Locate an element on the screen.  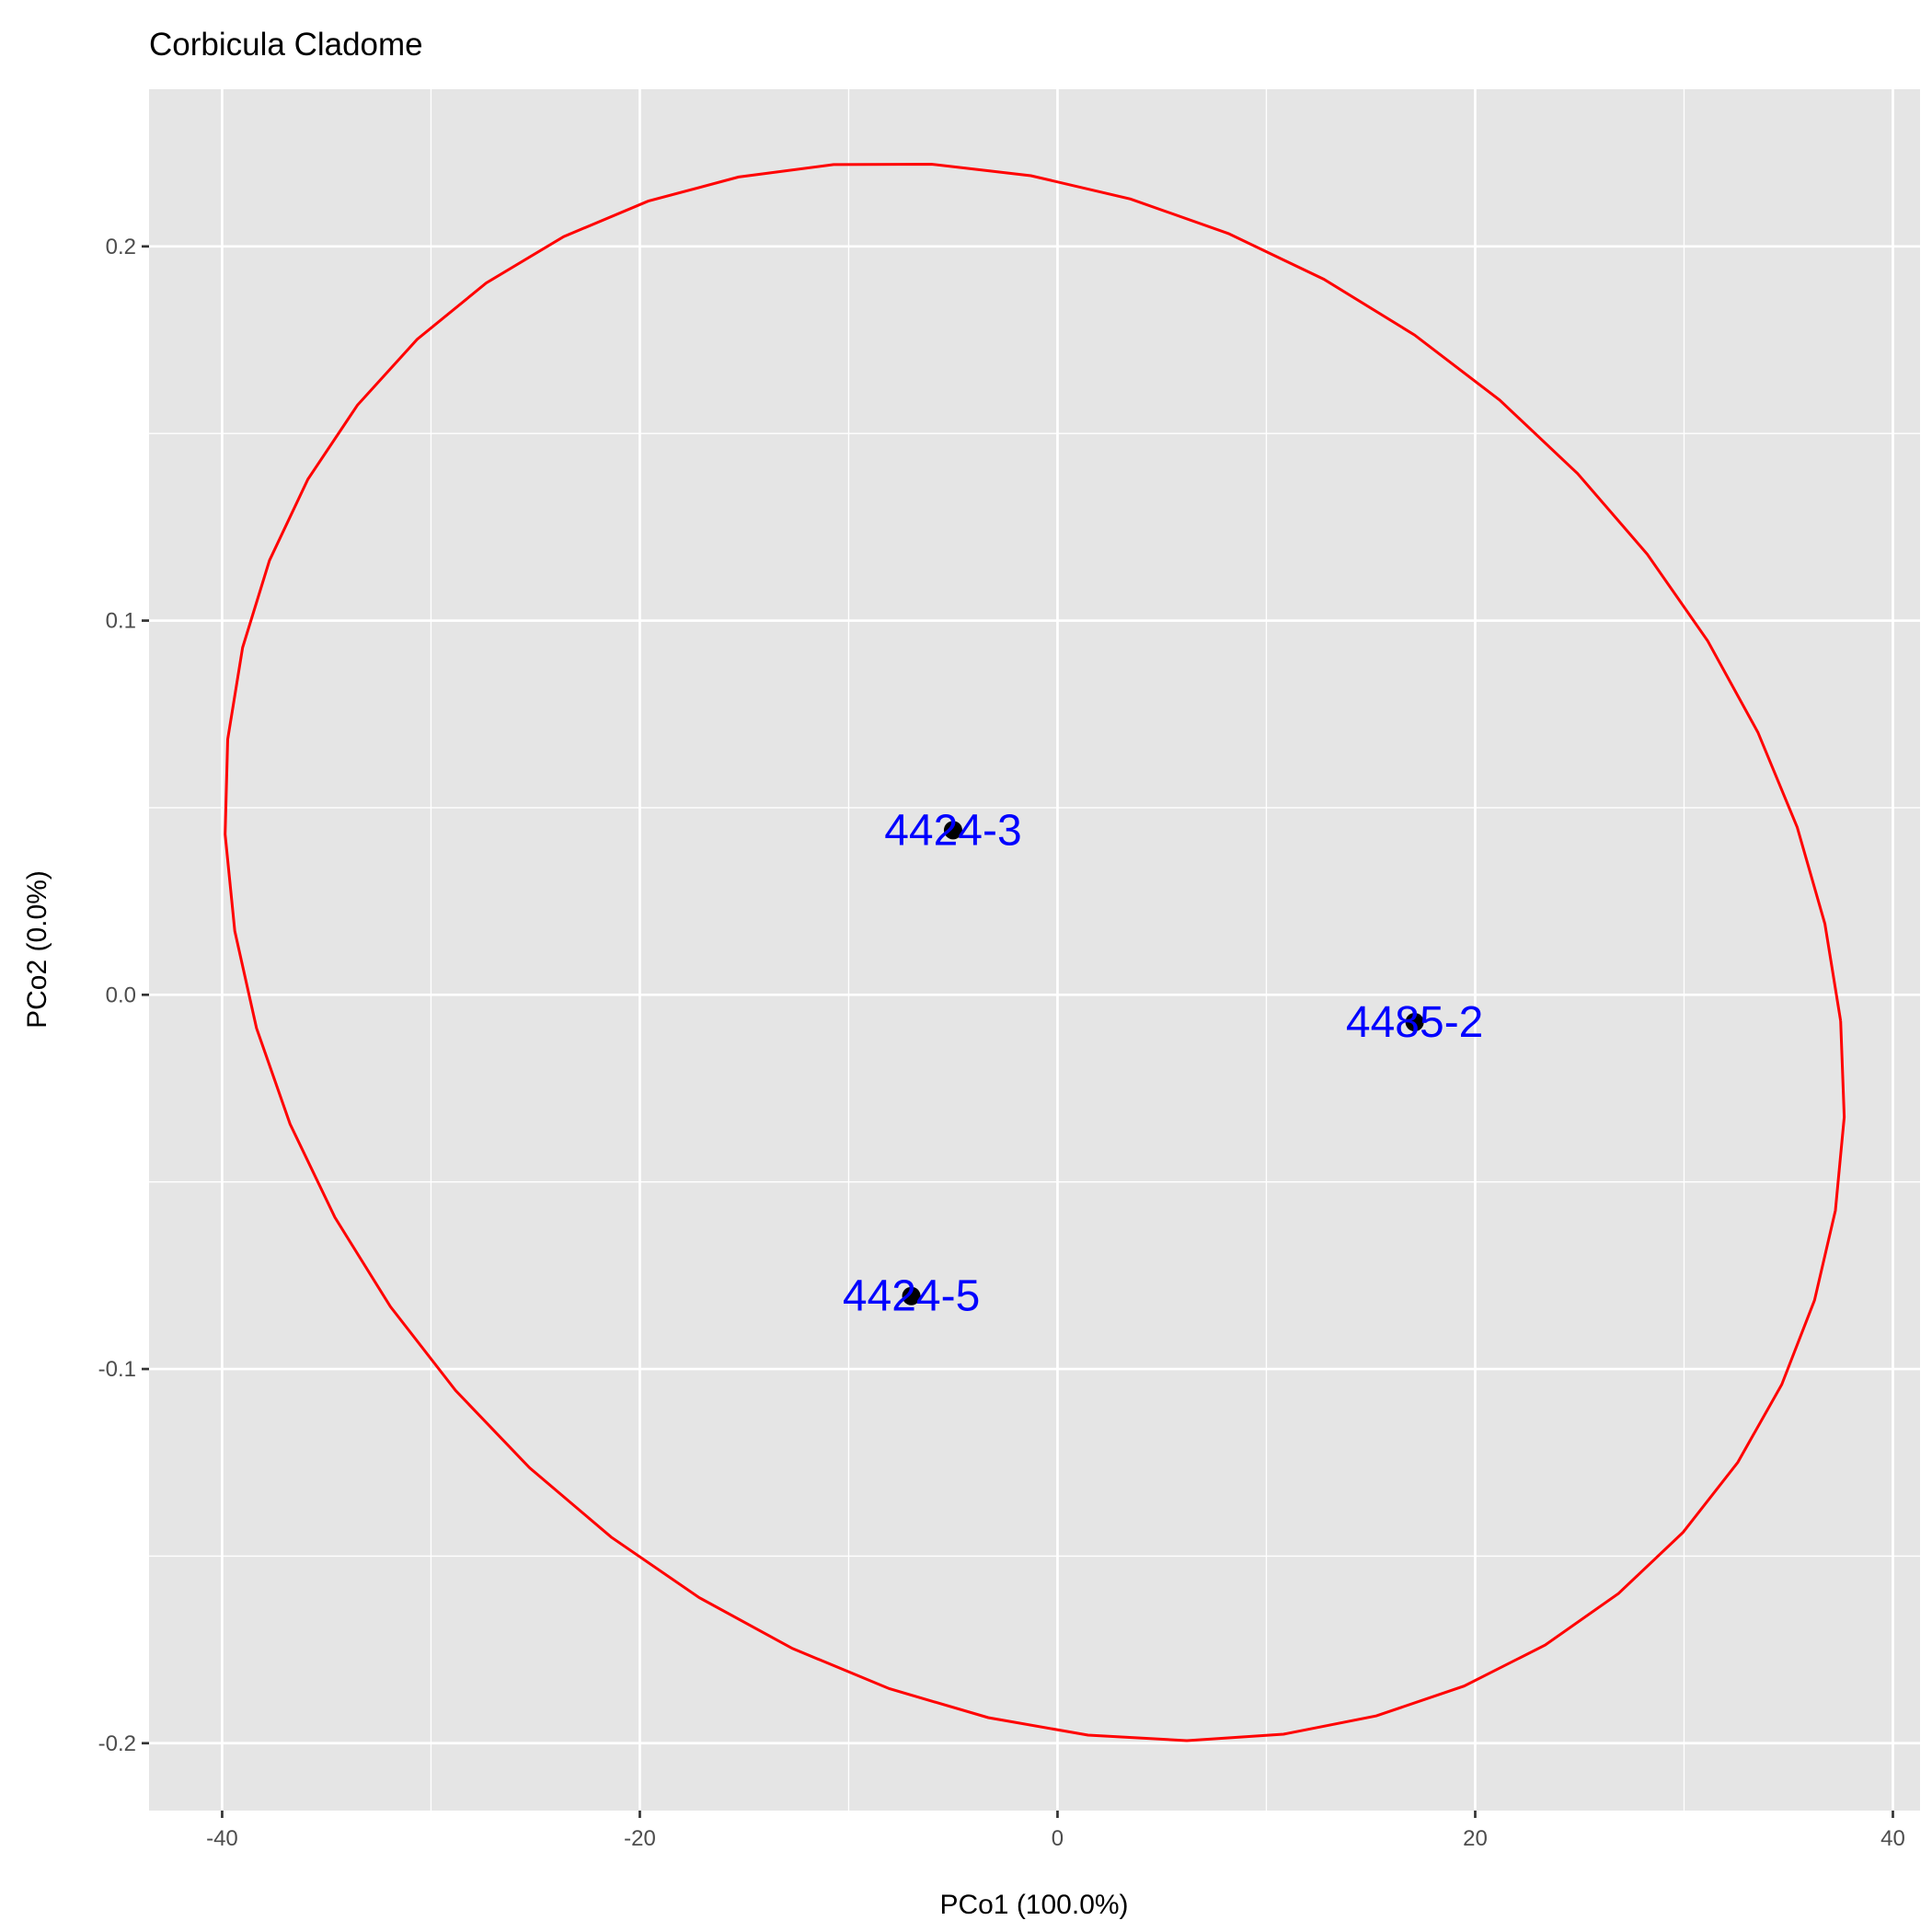
x-tick-label: -20 is located at coordinates (640, 1838).